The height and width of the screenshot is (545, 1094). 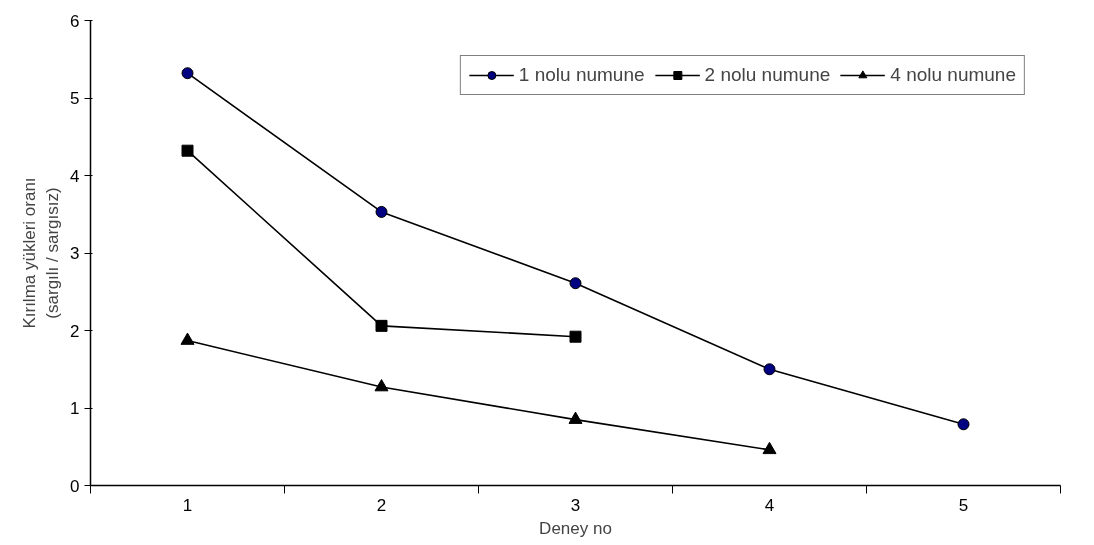 I want to click on y-tick-label: 4, so click(x=75, y=176).